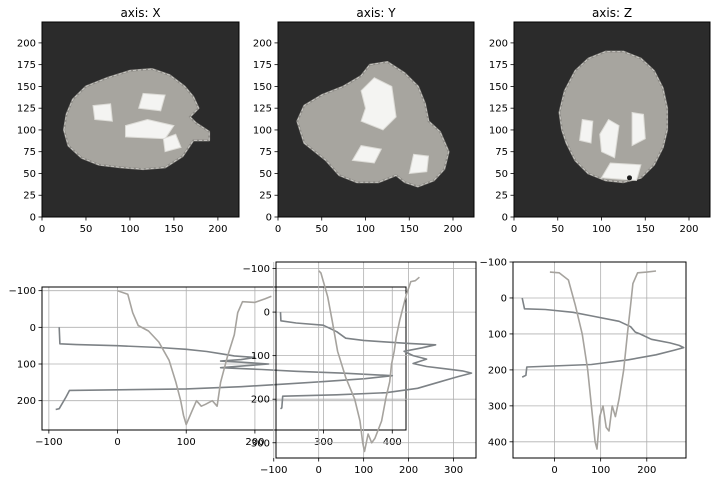  What do you see at coordinates (497, 406) in the screenshot?
I see `y-tick-label: 300` at bounding box center [497, 406].